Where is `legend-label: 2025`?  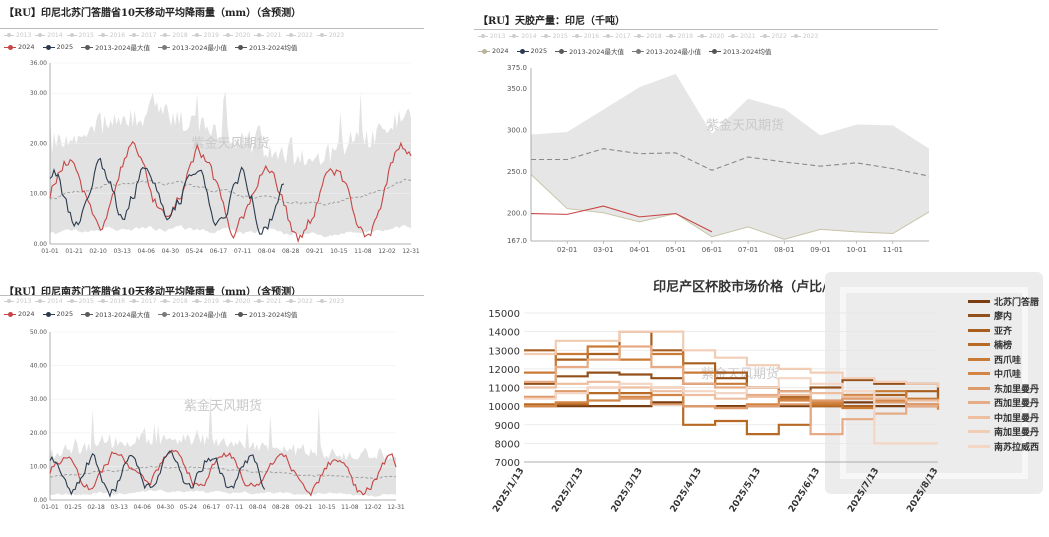 legend-label: 2025 is located at coordinates (65, 314).